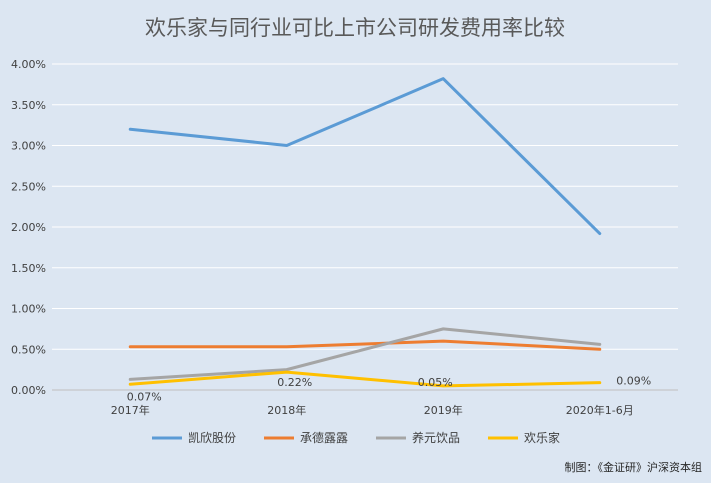 The width and height of the screenshot is (711, 483). Describe the element at coordinates (435, 382) in the screenshot. I see `data-label: 0.05%` at that location.